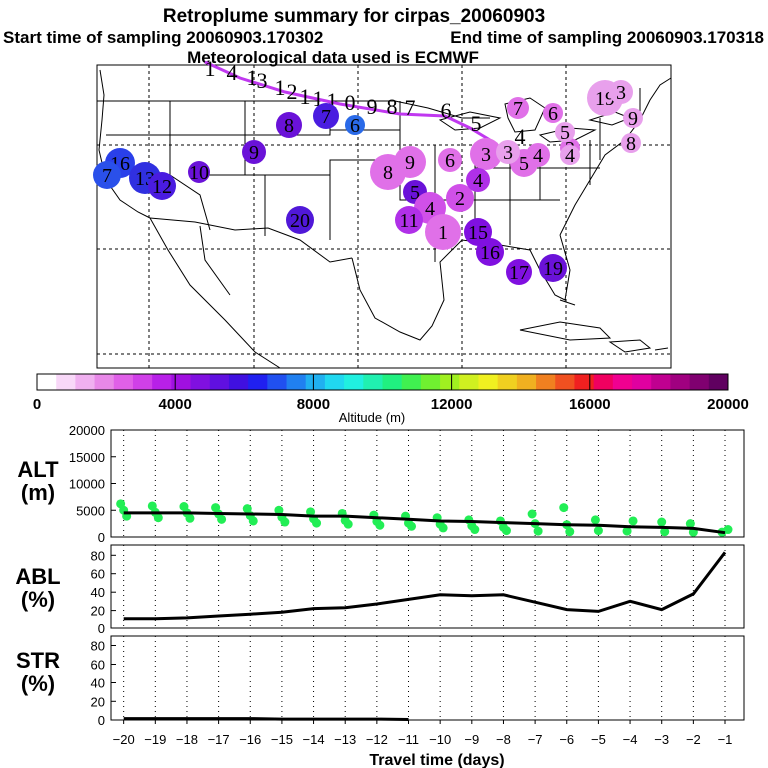  I want to click on plume-trajectory, so click(347, 101).